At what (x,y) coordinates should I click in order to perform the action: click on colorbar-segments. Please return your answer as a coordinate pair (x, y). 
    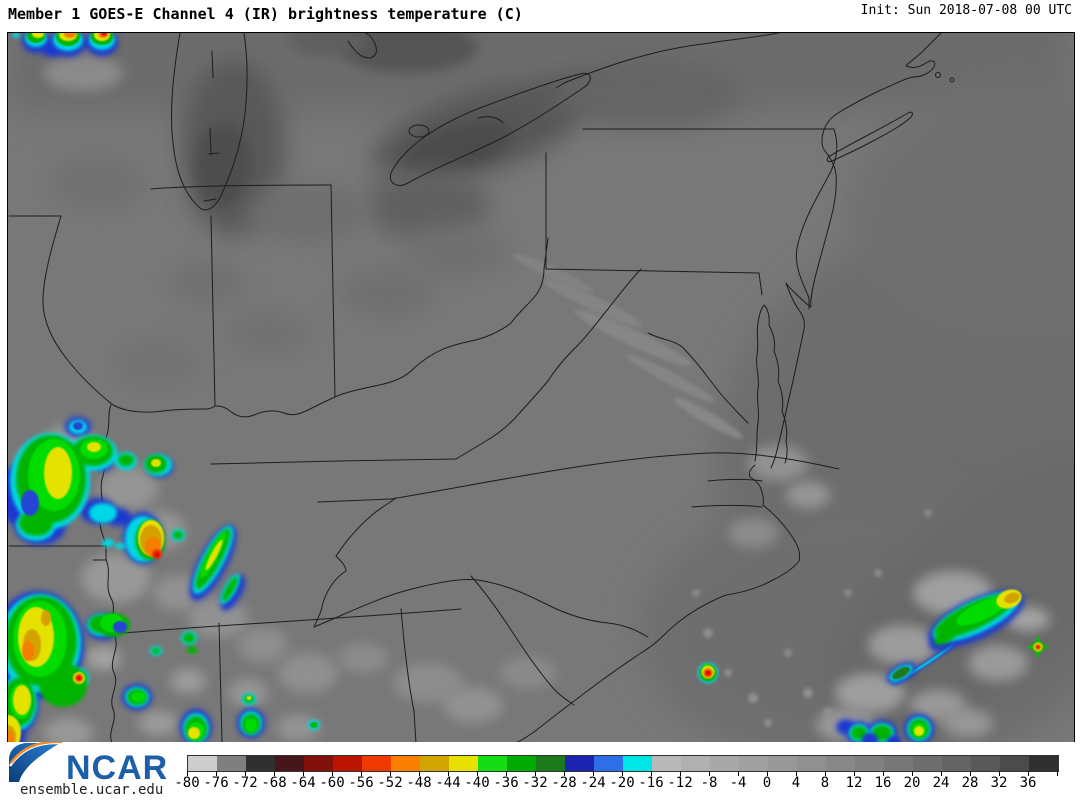
    Looking at the image, I should click on (623, 763).